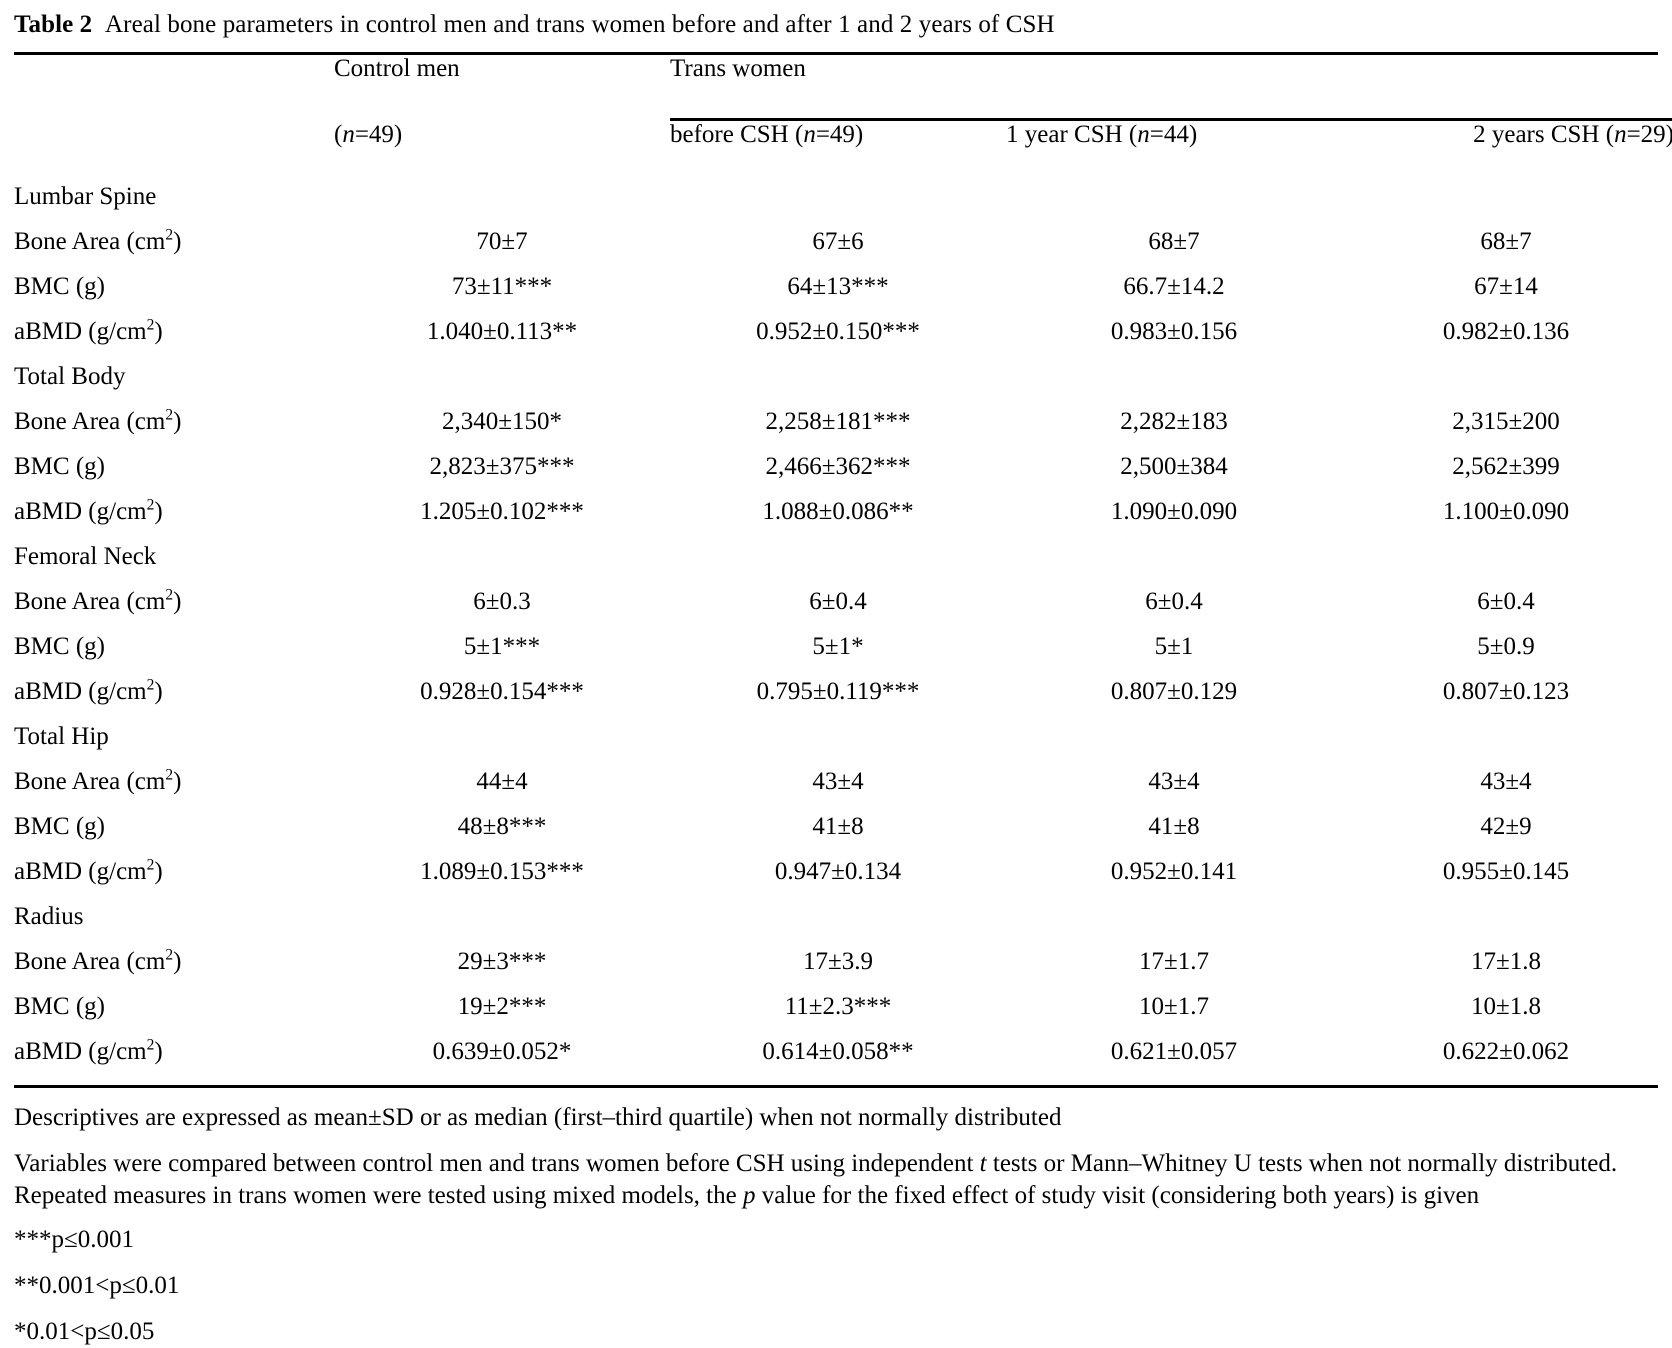 Image resolution: width=1672 pixels, height=1348 pixels. Describe the element at coordinates (1174, 1006) in the screenshot. I see `cell-value: 10±1.7` at that location.